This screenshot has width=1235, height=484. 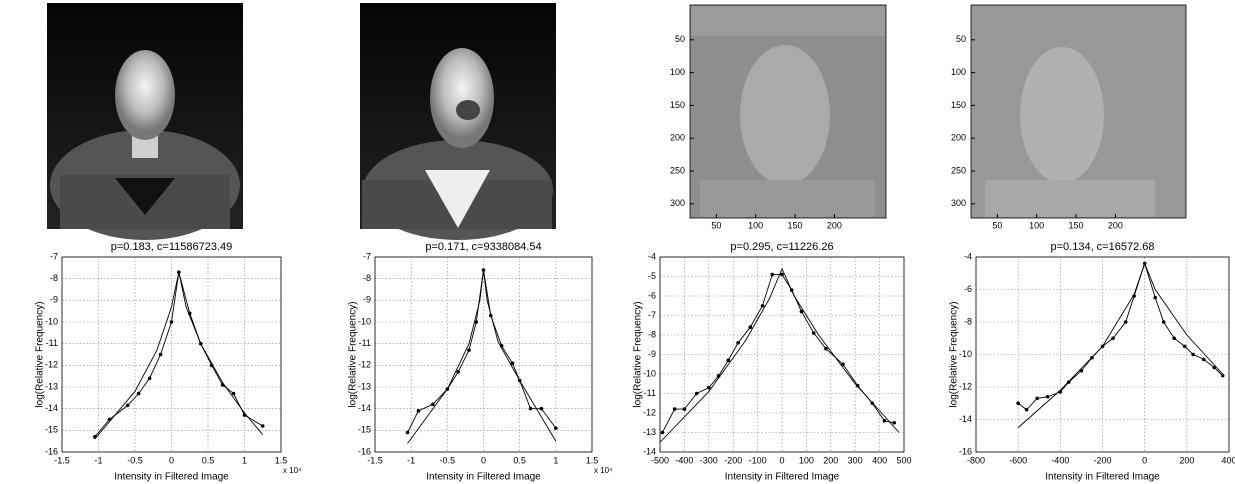 I want to click on x-tick-label: 100, so click(x=1036, y=225).